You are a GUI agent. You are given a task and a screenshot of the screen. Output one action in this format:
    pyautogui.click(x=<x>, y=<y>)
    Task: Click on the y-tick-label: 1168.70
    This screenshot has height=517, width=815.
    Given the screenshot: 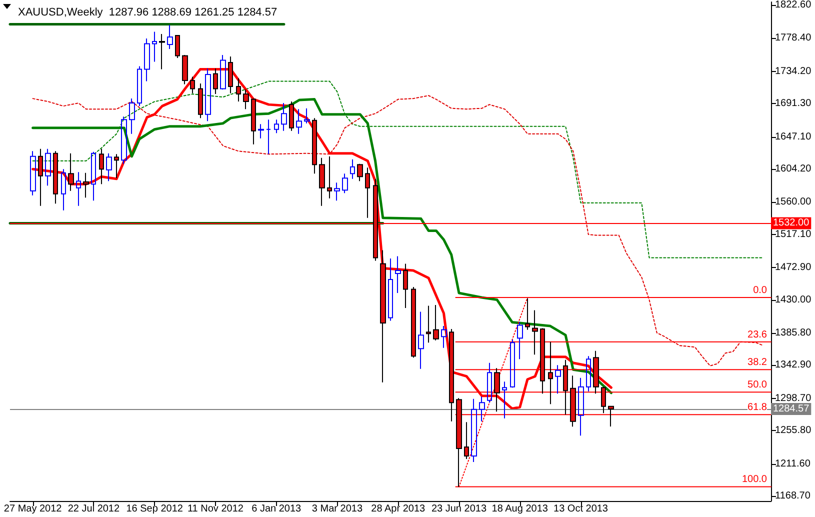 What is the action you would take?
    pyautogui.click(x=793, y=496)
    